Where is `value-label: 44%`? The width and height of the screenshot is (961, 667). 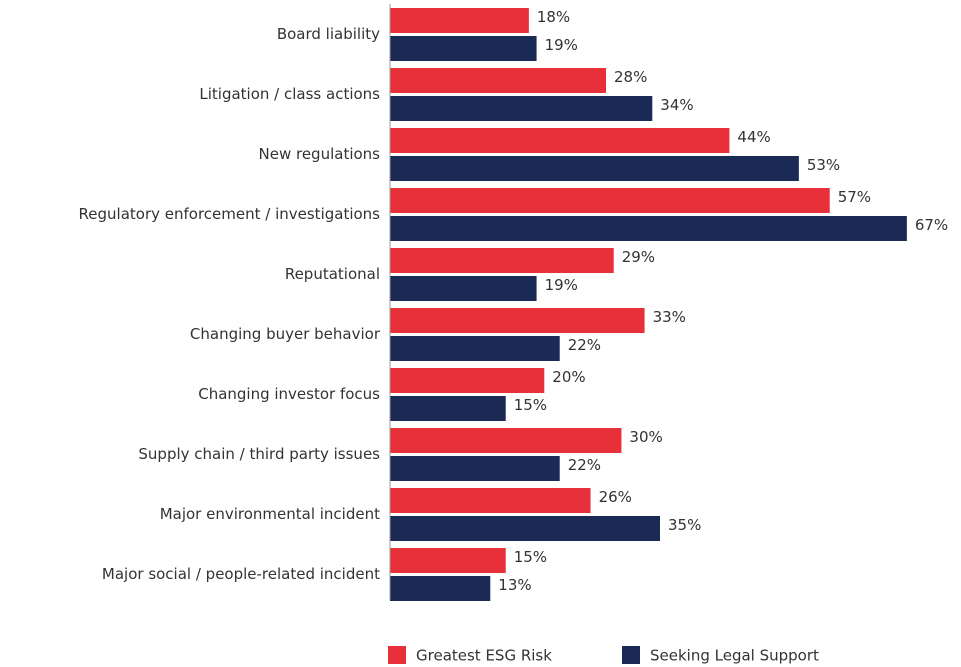
value-label: 44% is located at coordinates (753, 137).